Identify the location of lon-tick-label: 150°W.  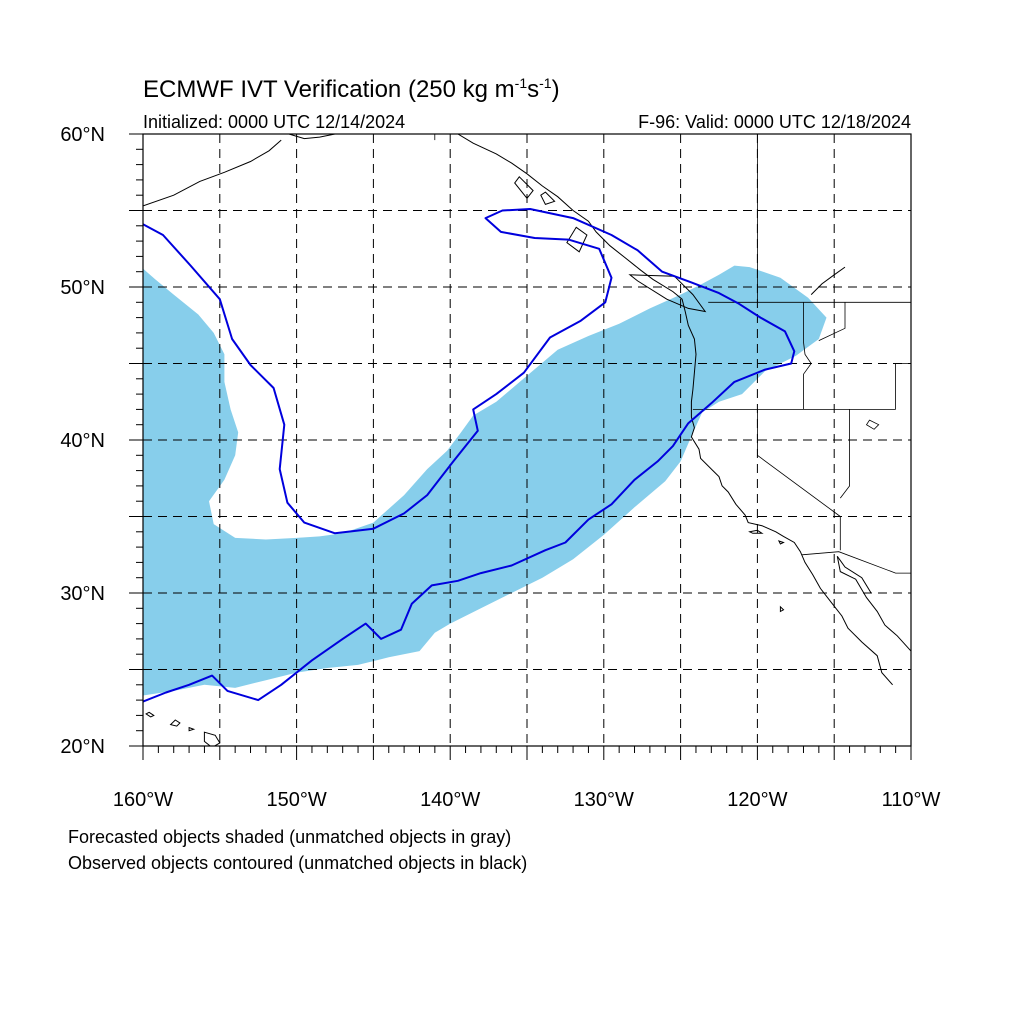
(296, 800).